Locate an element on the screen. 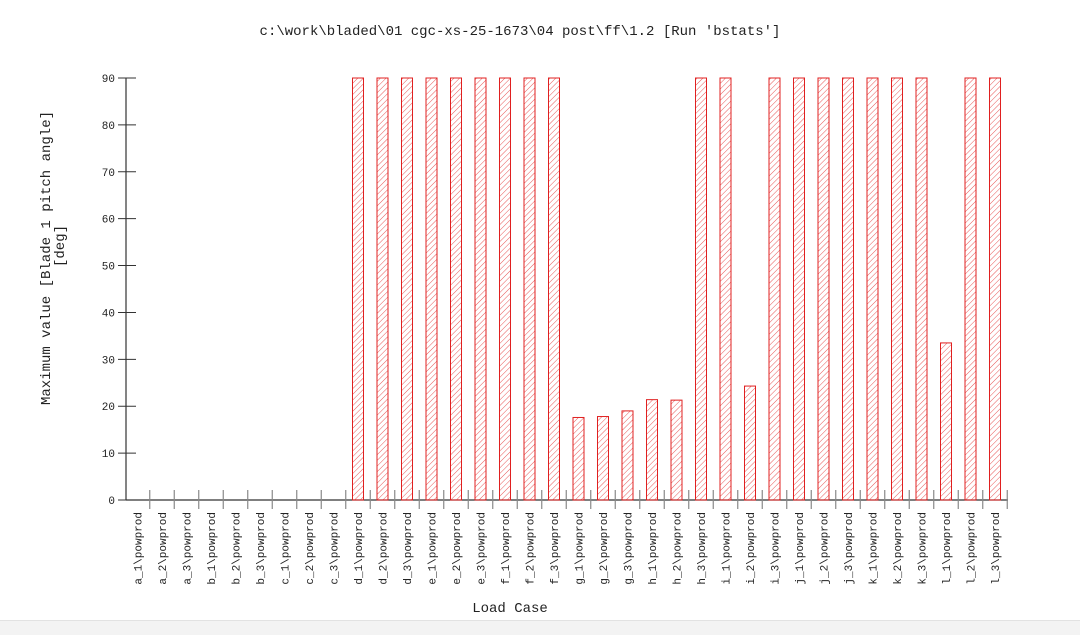  y-tick-label: 0 is located at coordinates (111, 502).